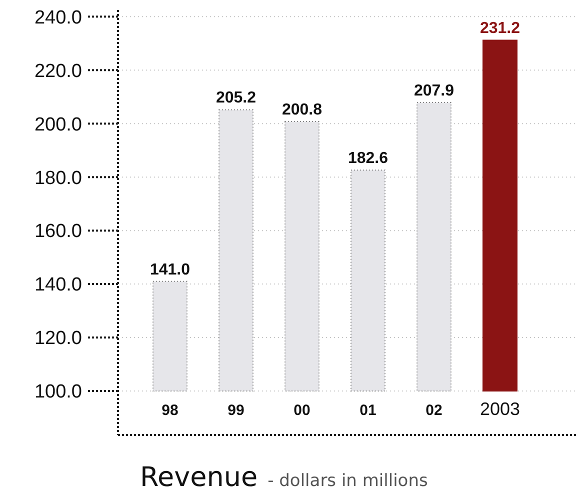 The height and width of the screenshot is (495, 579). What do you see at coordinates (500, 409) in the screenshot?
I see `x-tick-label: 2003` at bounding box center [500, 409].